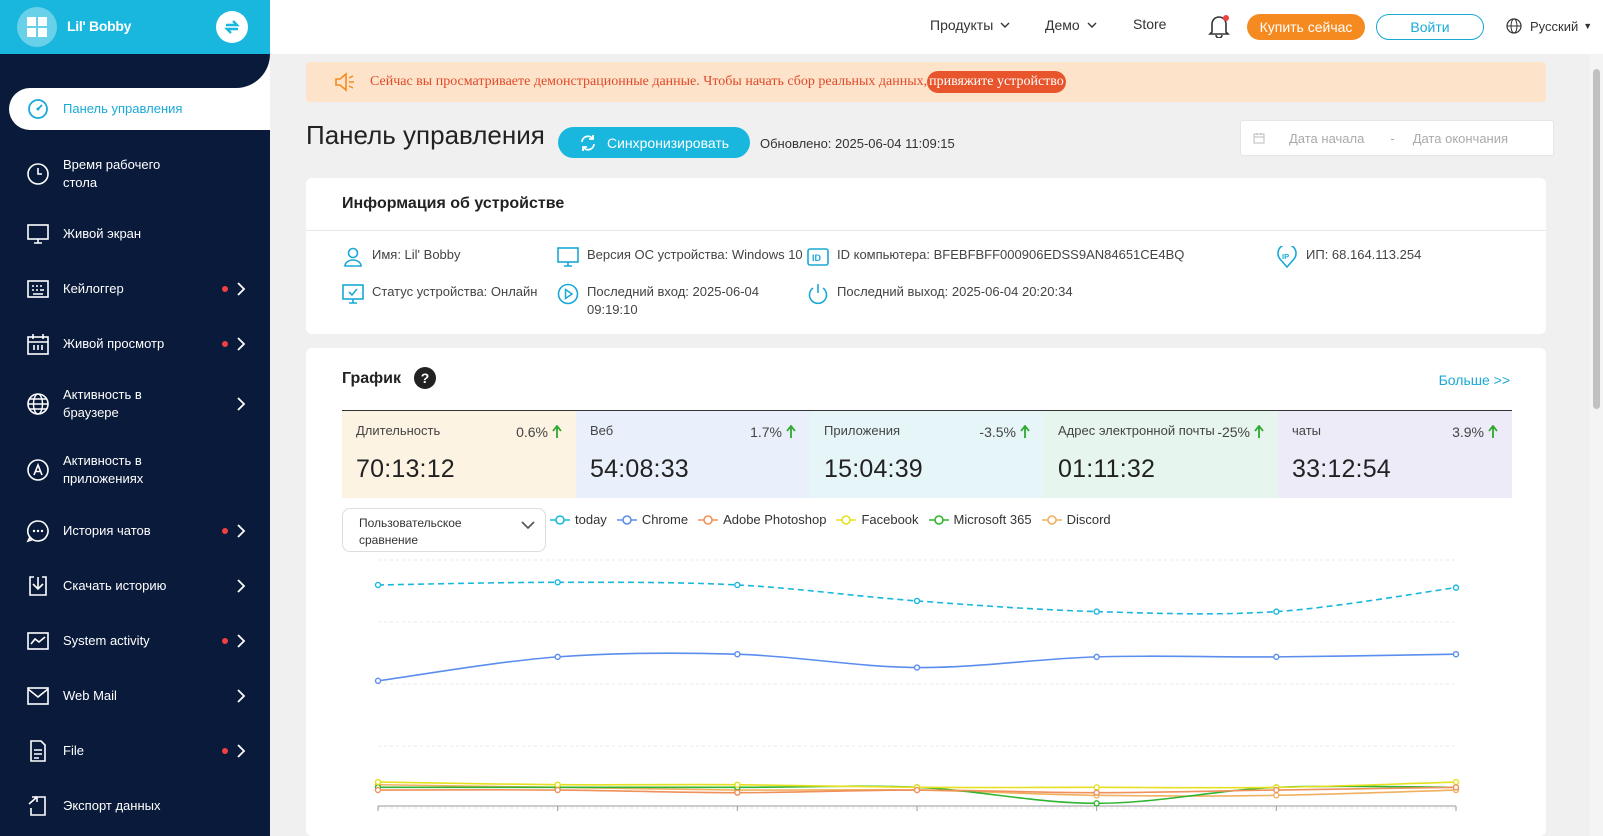 The height and width of the screenshot is (836, 1603). Describe the element at coordinates (1150, 24) in the screenshot. I see `store-link: Store` at that location.